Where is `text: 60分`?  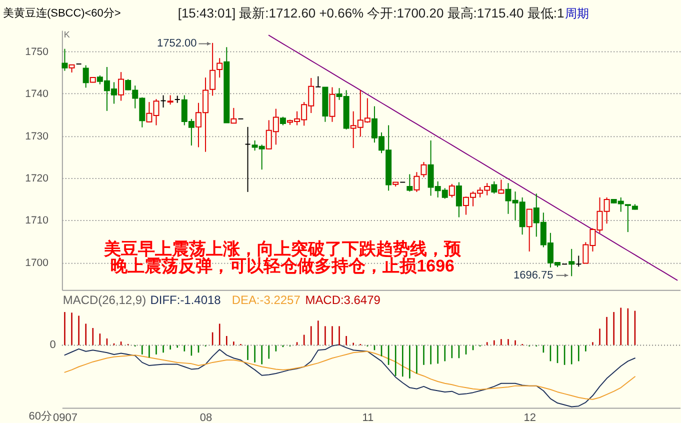
text: 60分 is located at coordinates (40, 416).